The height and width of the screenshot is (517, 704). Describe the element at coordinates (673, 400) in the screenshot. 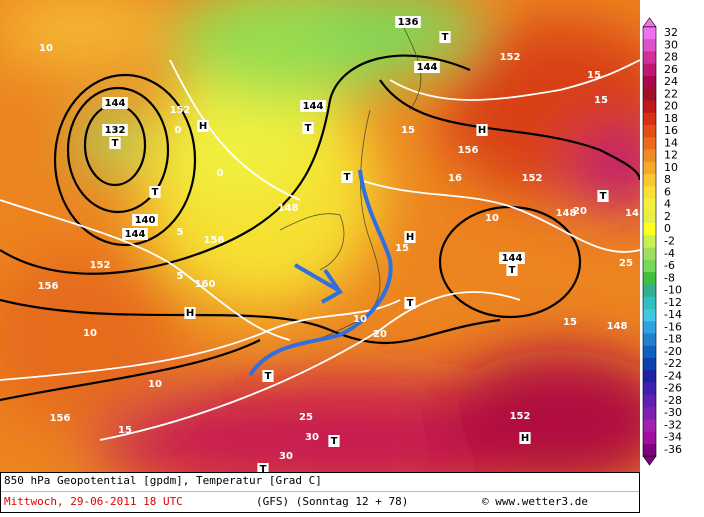

I see `colorbar-label: -28` at that location.